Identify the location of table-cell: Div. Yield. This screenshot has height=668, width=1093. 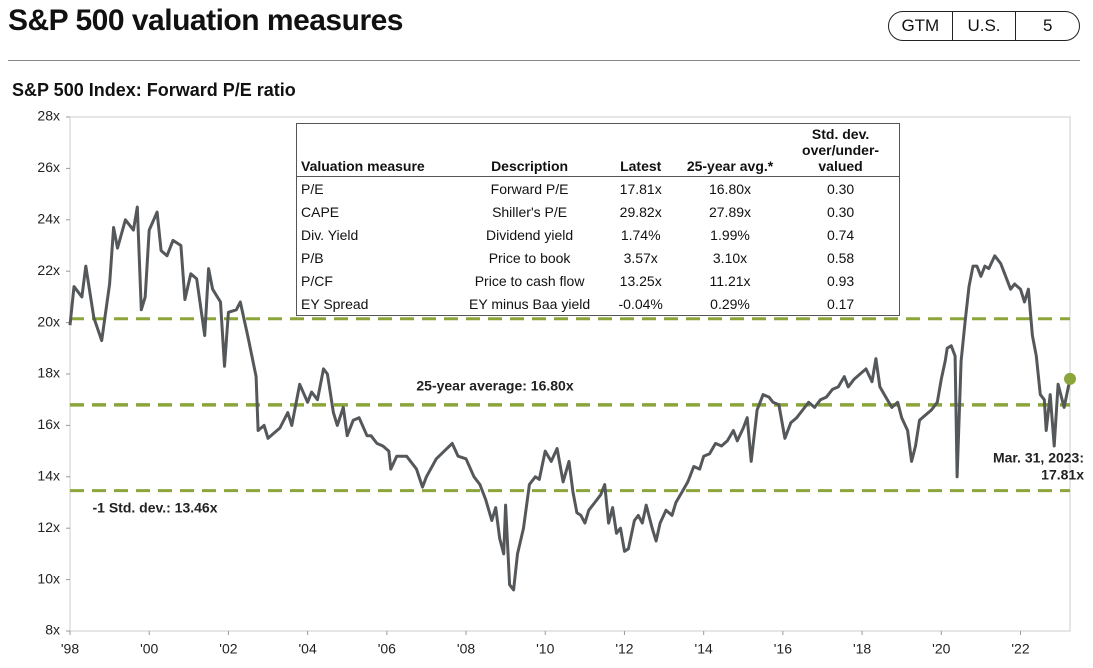
(330, 234).